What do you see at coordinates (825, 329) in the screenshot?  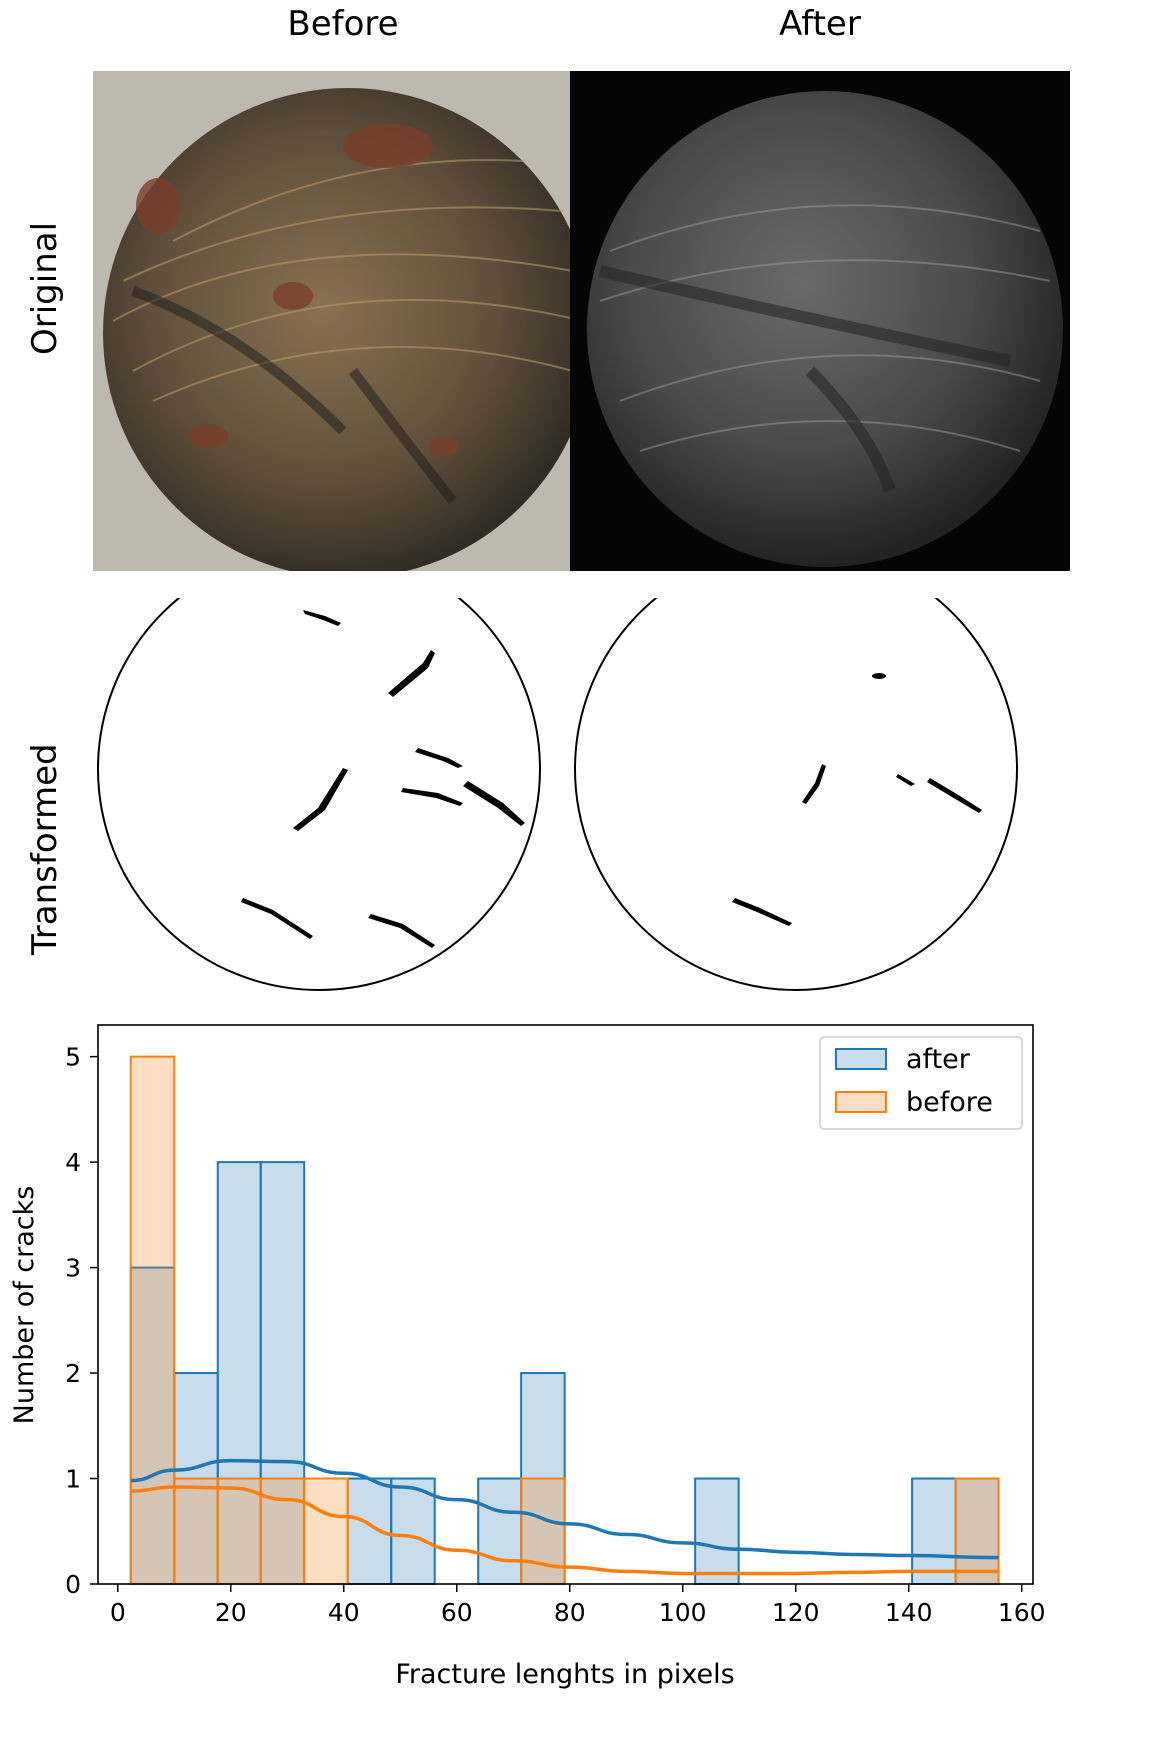 I see `after-photo-drawing` at bounding box center [825, 329].